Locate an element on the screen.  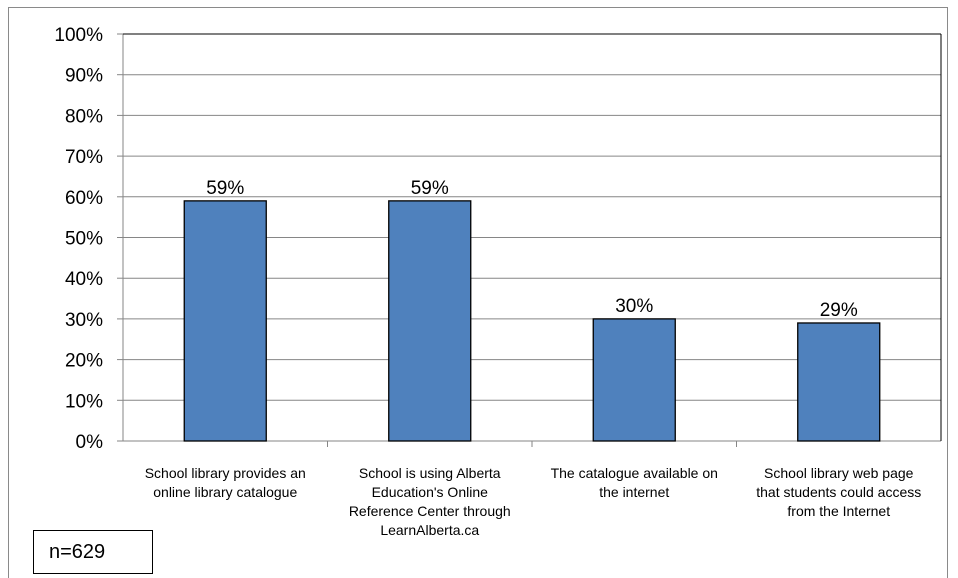
y-tick-label: 80% is located at coordinates (84, 116).